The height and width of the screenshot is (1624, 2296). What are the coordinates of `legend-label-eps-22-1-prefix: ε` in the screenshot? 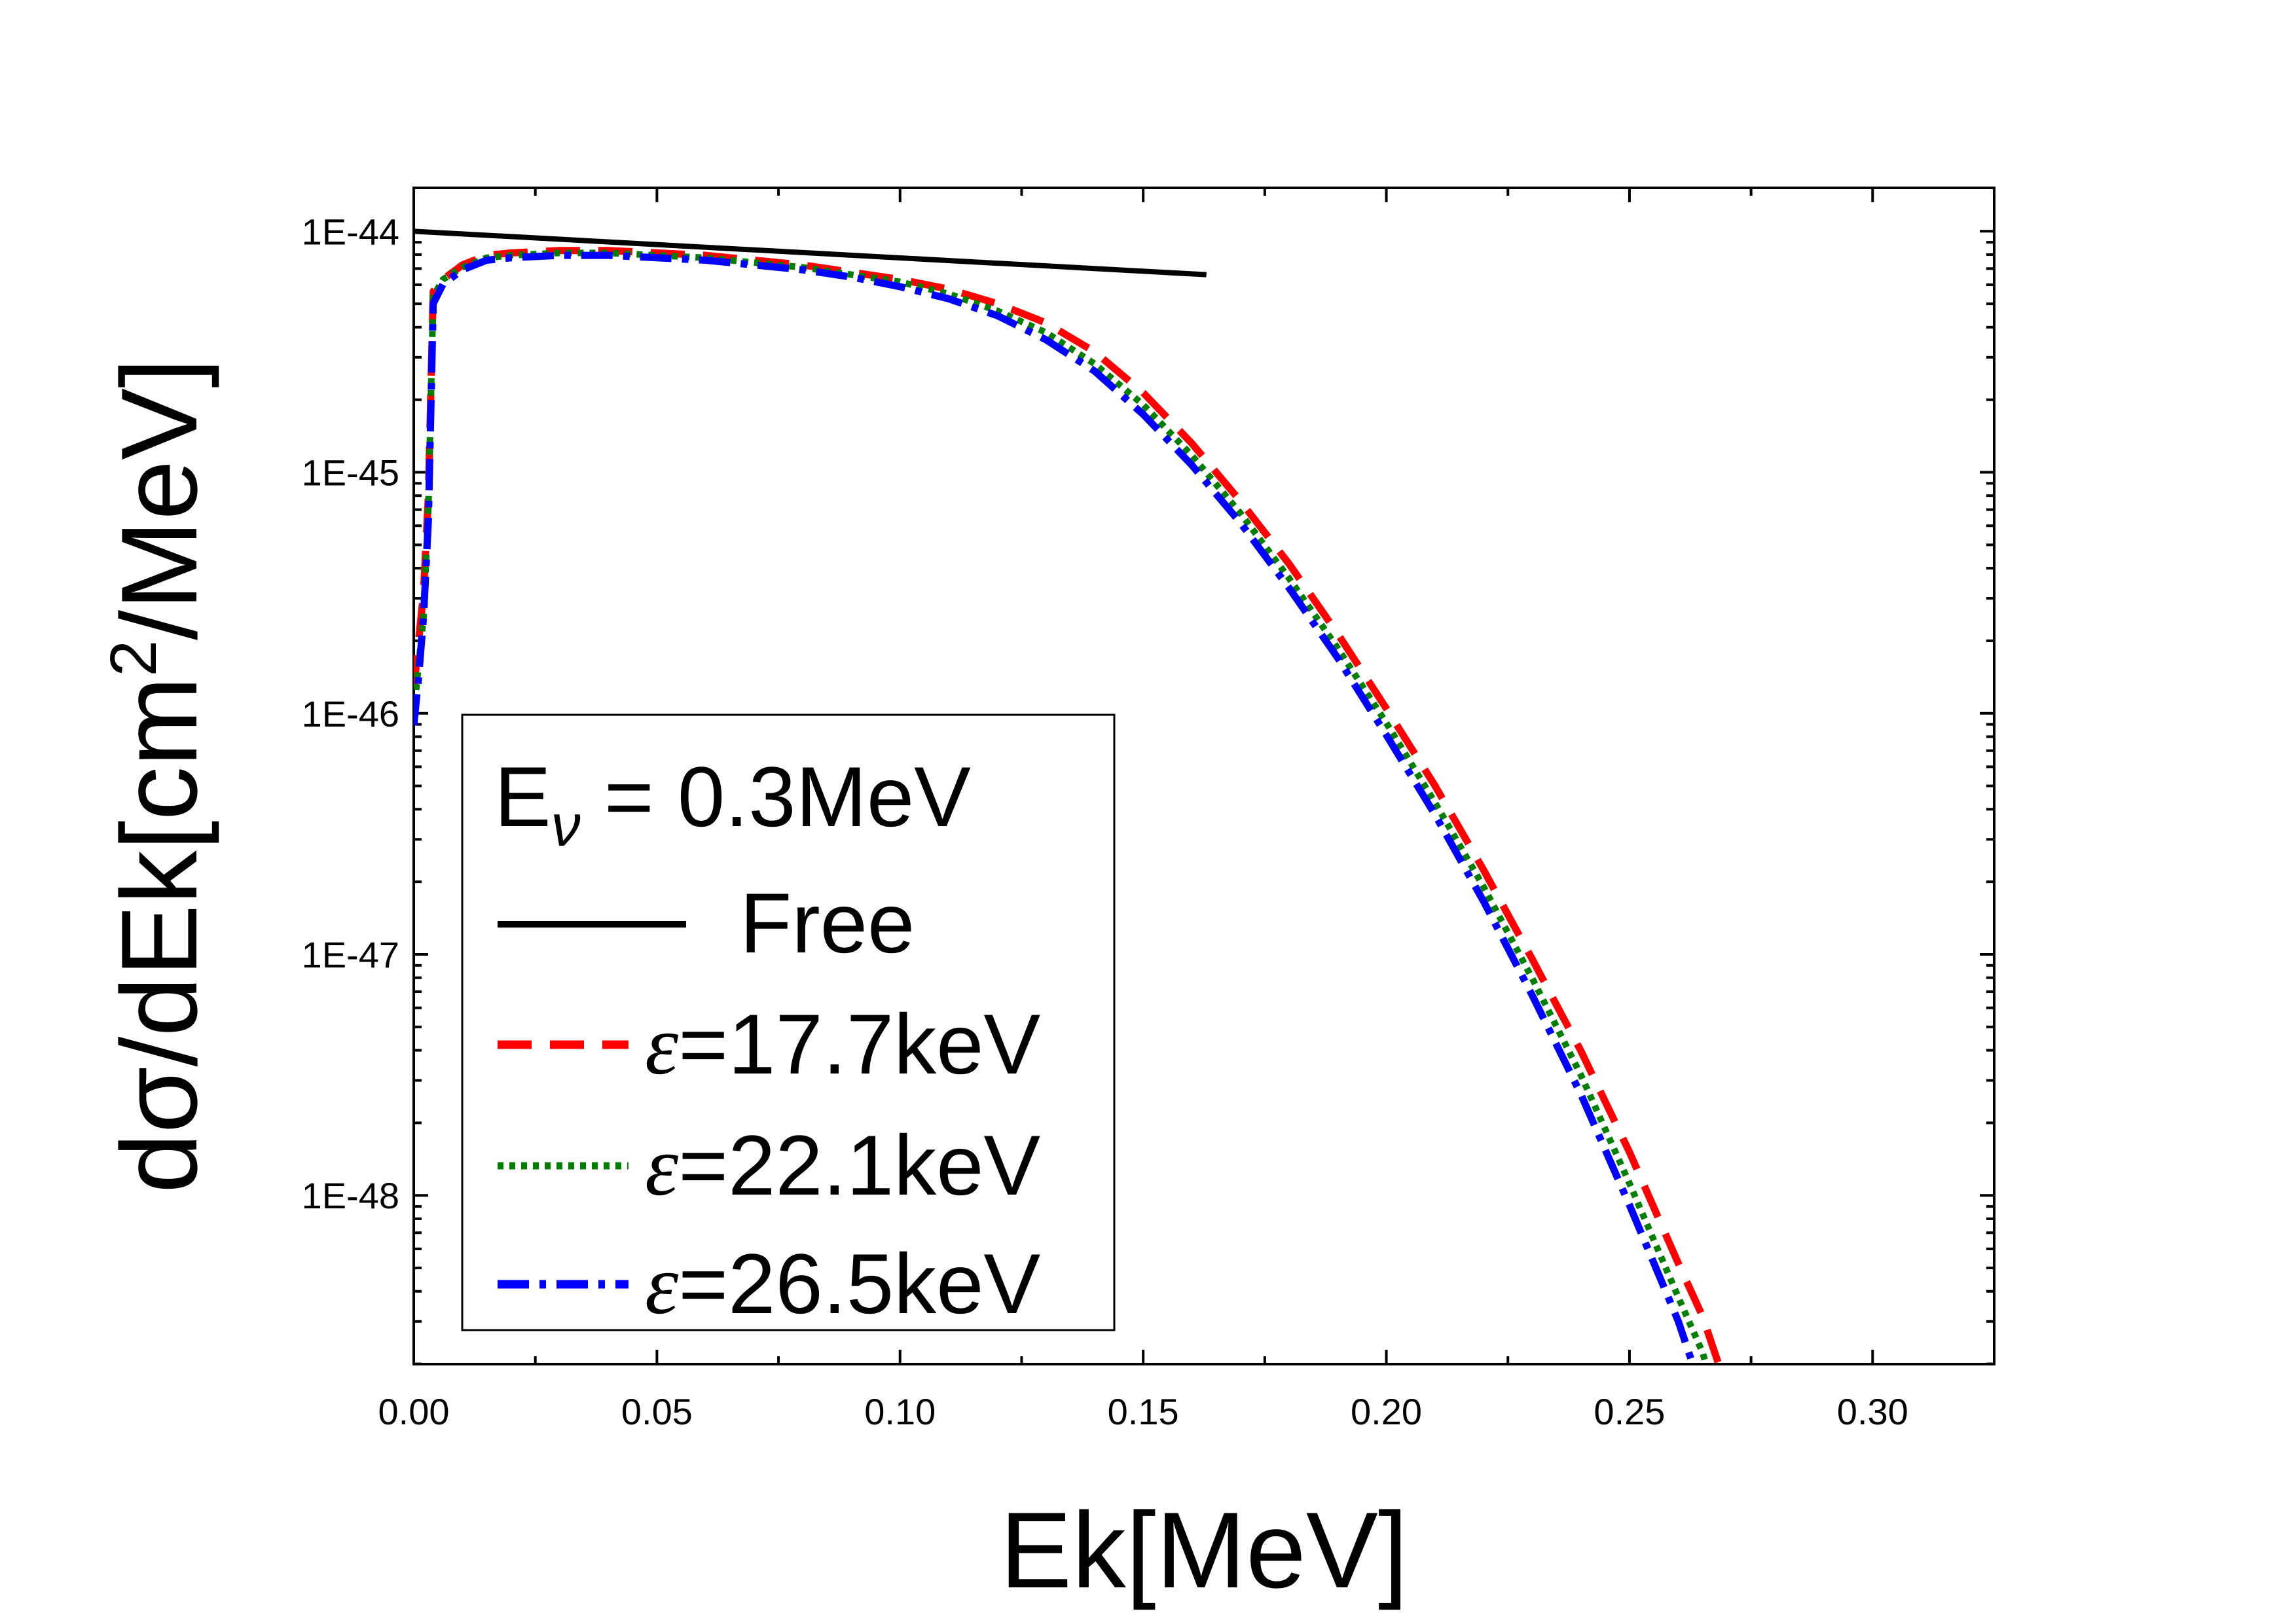 It's located at (662, 1166).